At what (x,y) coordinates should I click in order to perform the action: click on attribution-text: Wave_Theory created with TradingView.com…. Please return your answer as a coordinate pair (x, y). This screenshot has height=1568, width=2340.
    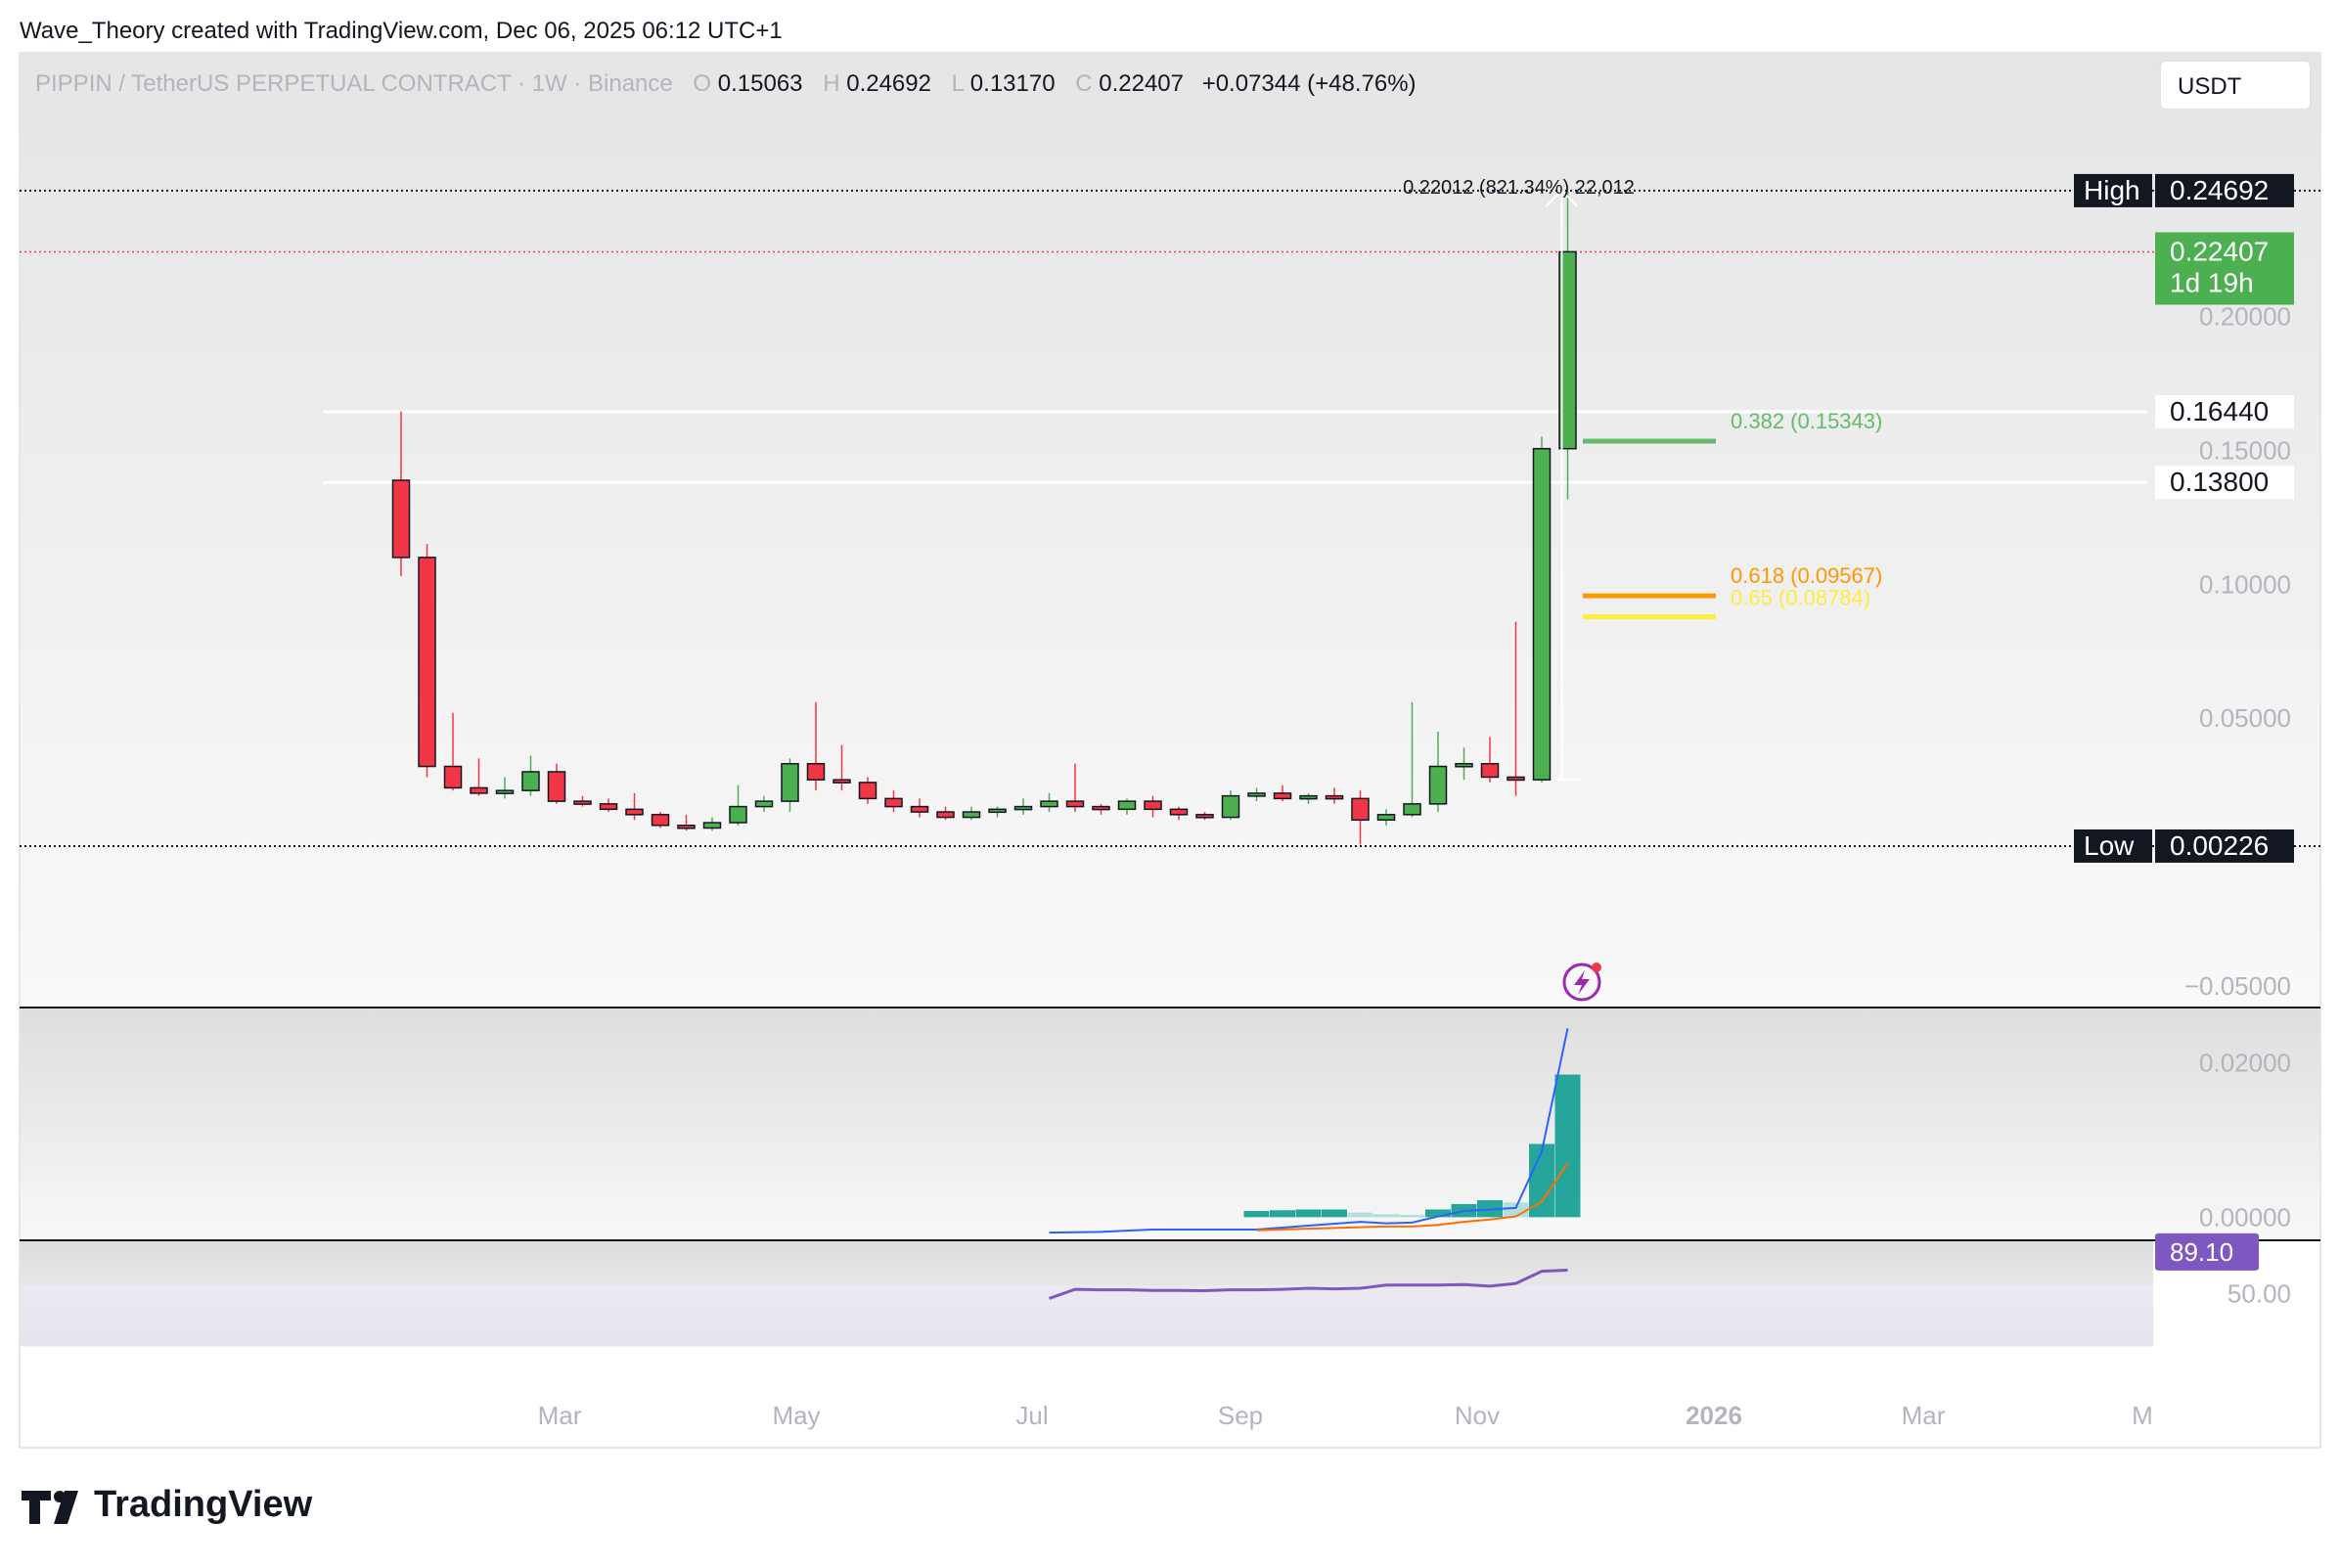
    Looking at the image, I should click on (401, 31).